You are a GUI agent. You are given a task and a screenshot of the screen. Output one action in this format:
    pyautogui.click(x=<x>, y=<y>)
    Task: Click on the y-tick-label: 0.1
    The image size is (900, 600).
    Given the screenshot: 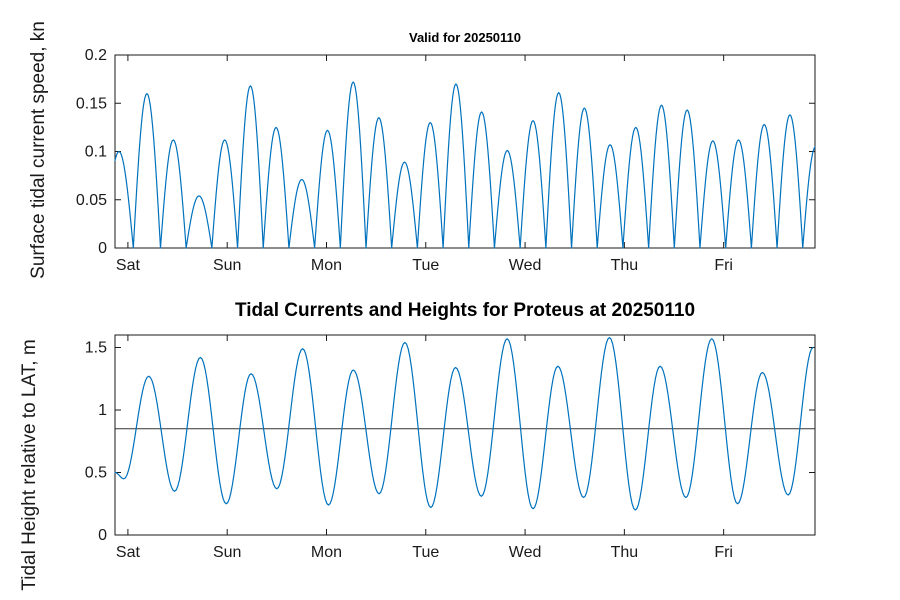 What is the action you would take?
    pyautogui.click(x=96, y=152)
    